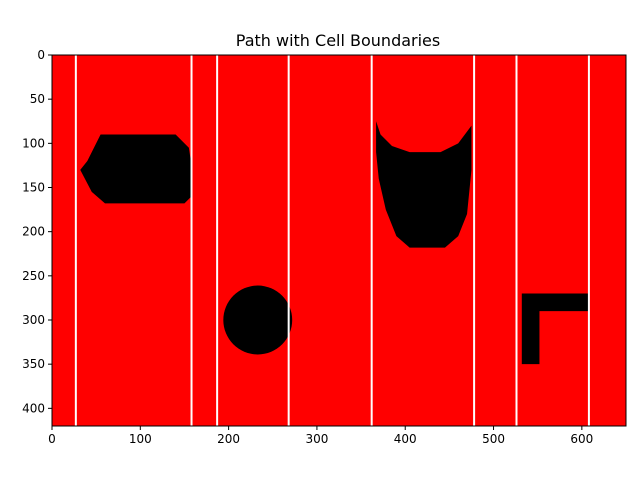 This screenshot has width=640, height=480. Describe the element at coordinates (33, 364) in the screenshot. I see `y-tick-label: 350` at that location.